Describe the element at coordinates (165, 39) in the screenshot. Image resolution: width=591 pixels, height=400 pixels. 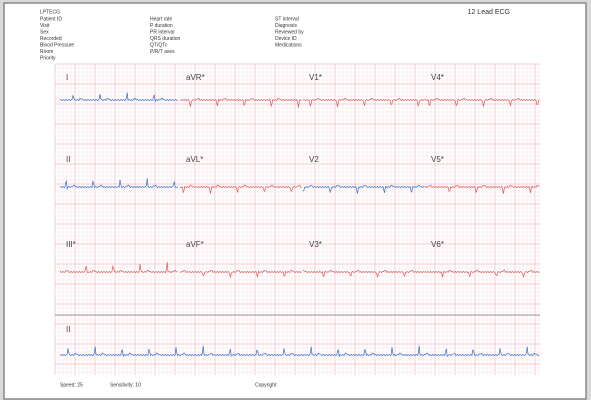
I see `field-label: QRS duration` at that location.